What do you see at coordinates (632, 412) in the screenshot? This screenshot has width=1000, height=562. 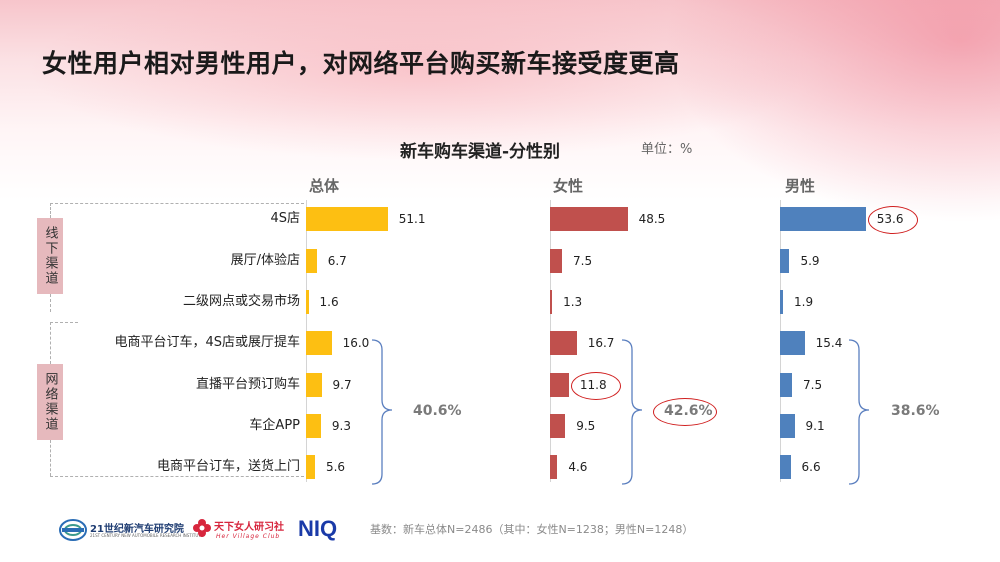 I see `online-brace-female` at bounding box center [632, 412].